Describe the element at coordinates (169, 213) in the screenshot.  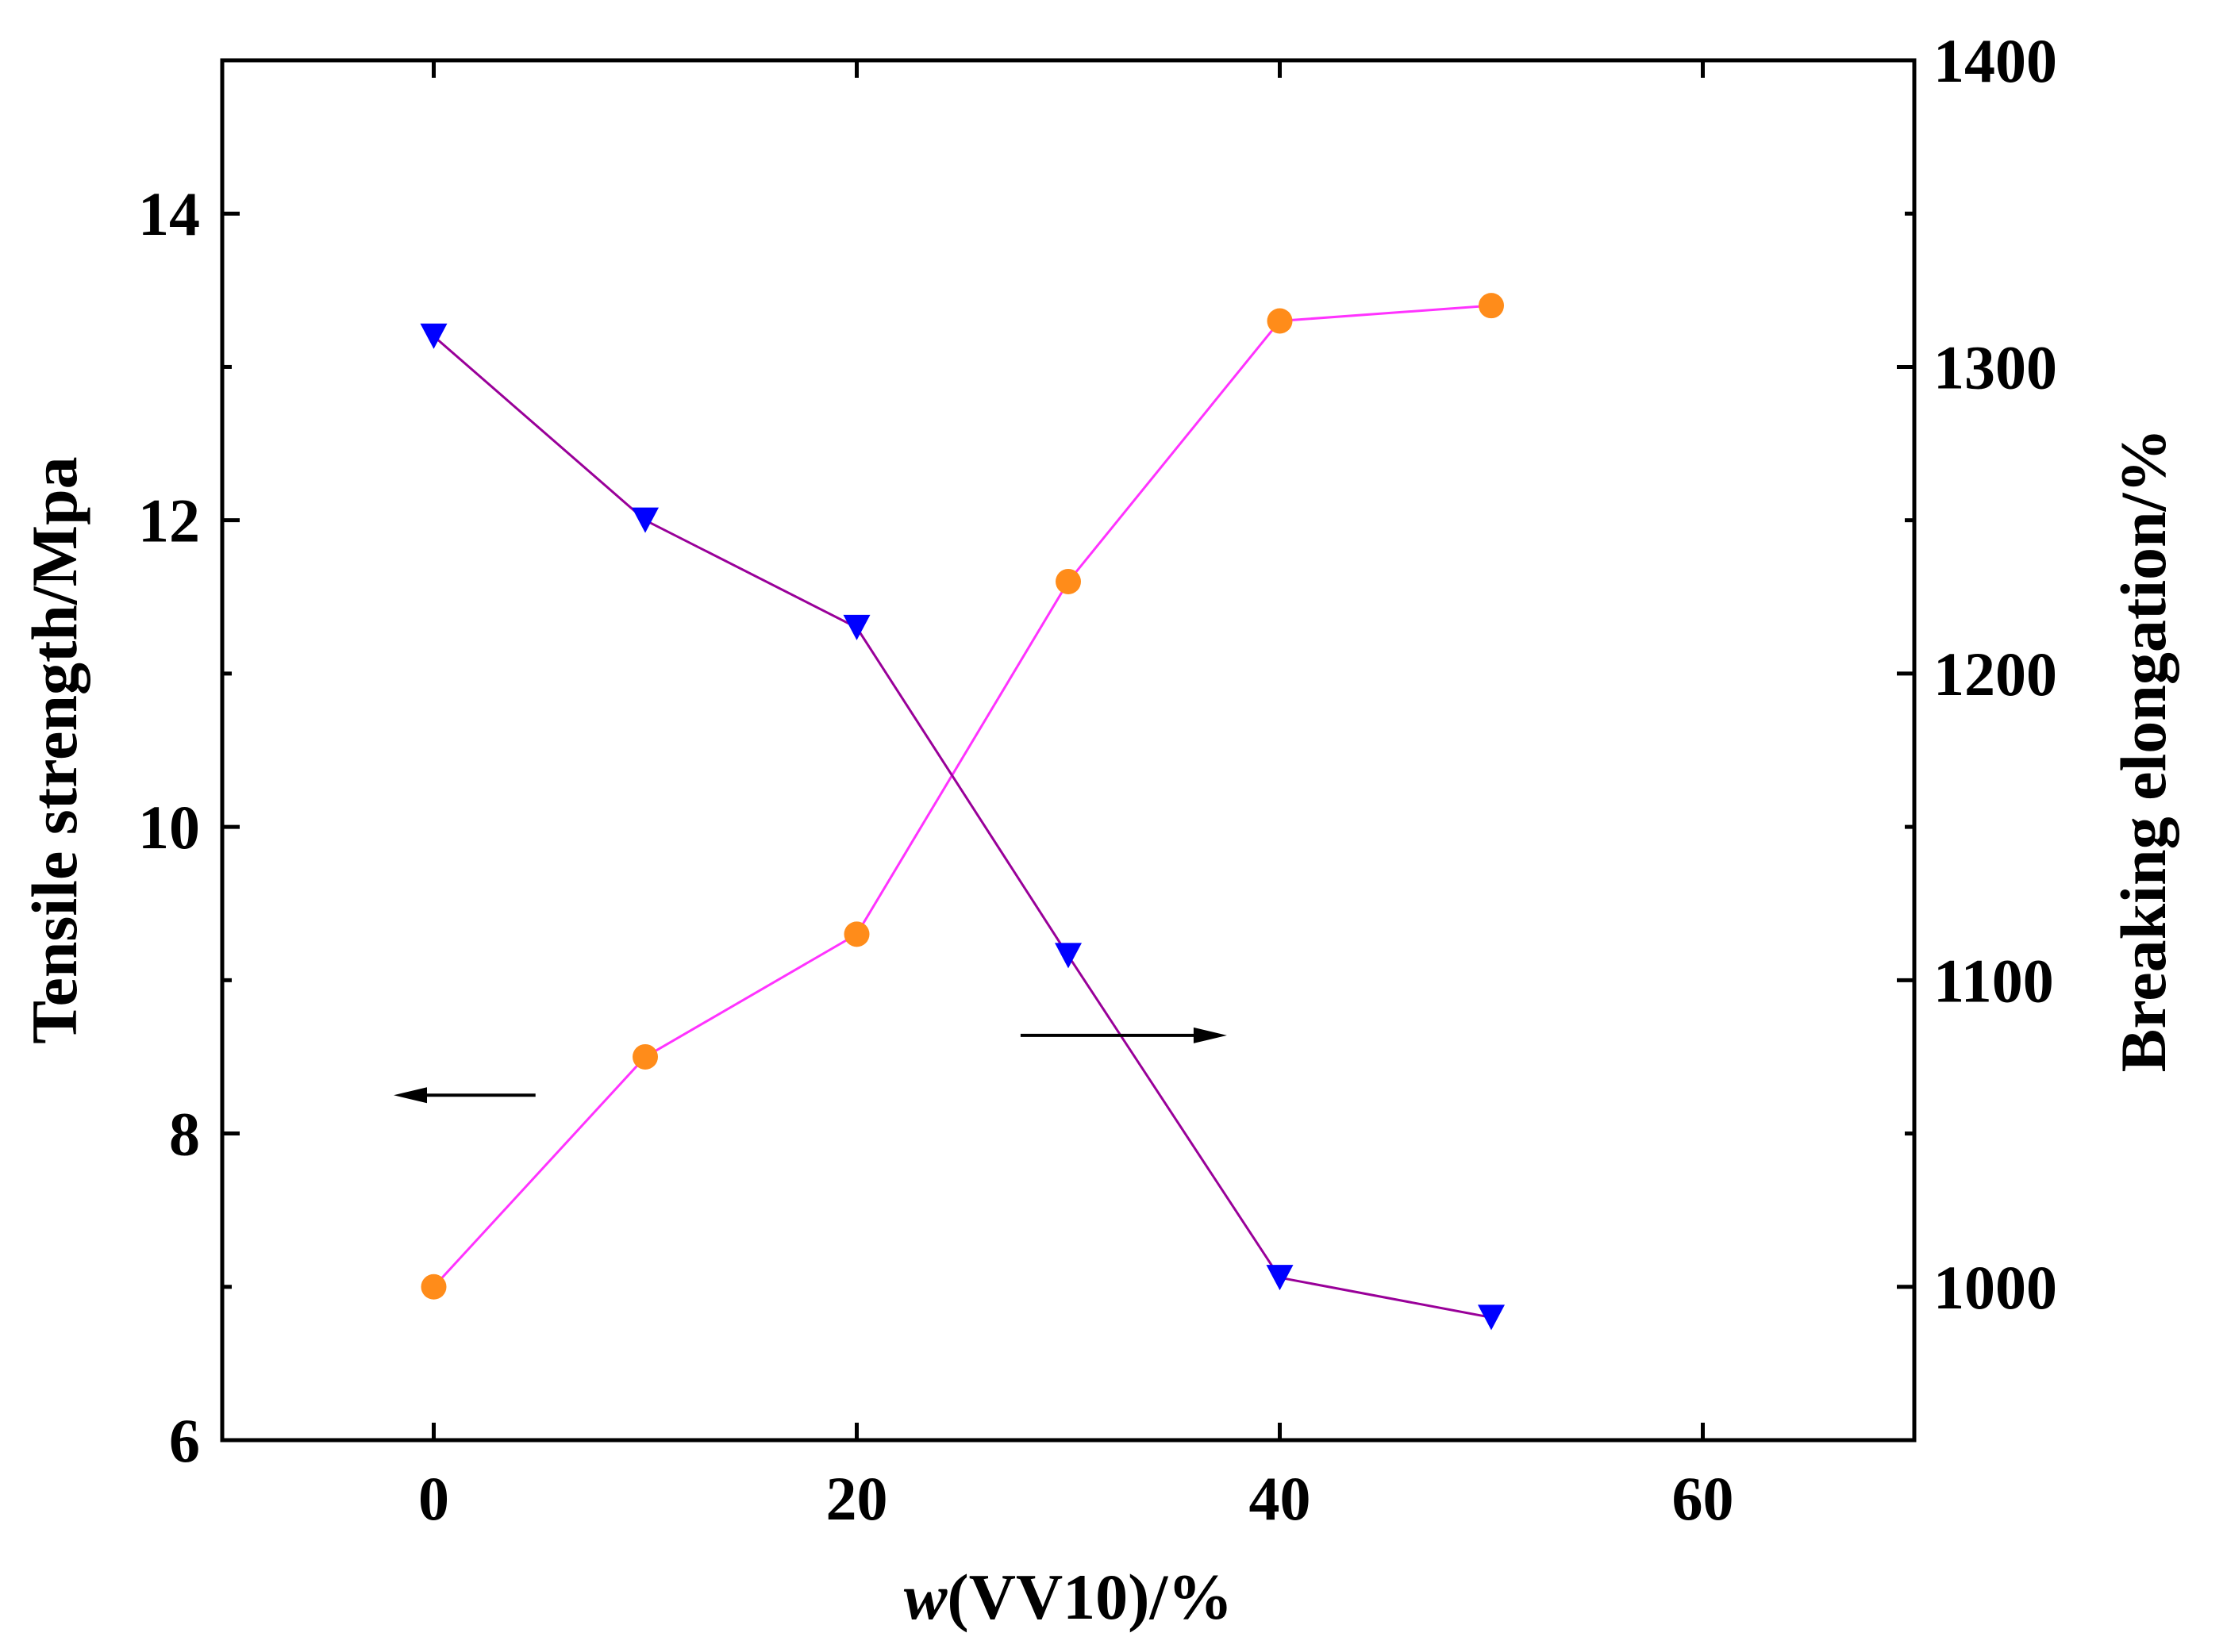
I see `y-left-tick-label: 14` at that location.